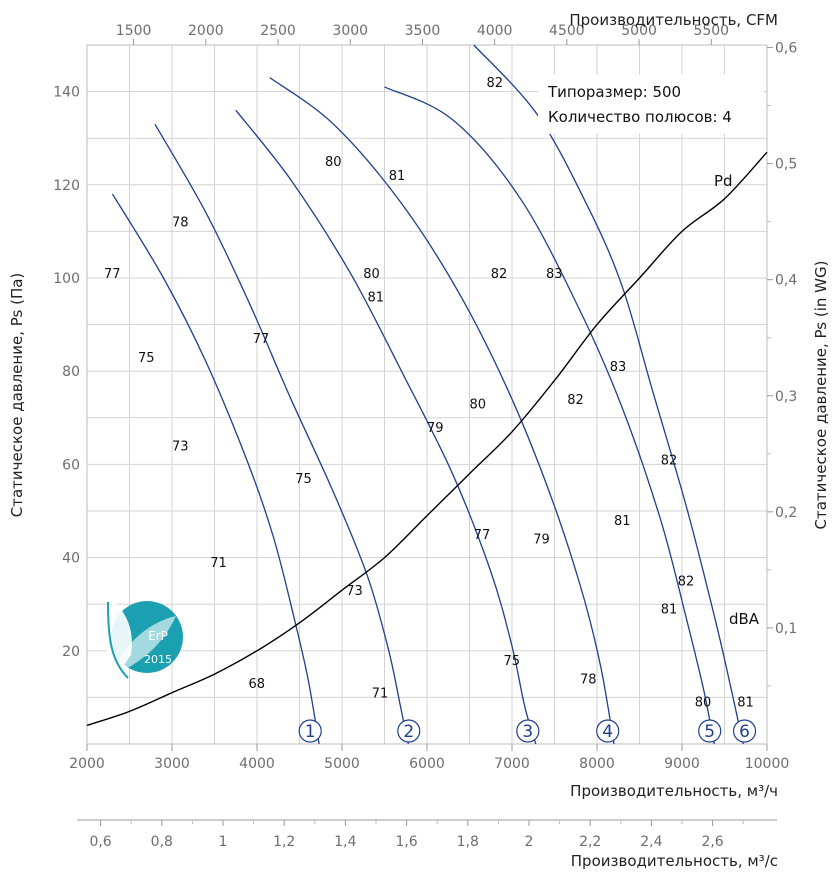  Describe the element at coordinates (639, 31) in the screenshot. I see `top-tick-label: 5000` at that location.